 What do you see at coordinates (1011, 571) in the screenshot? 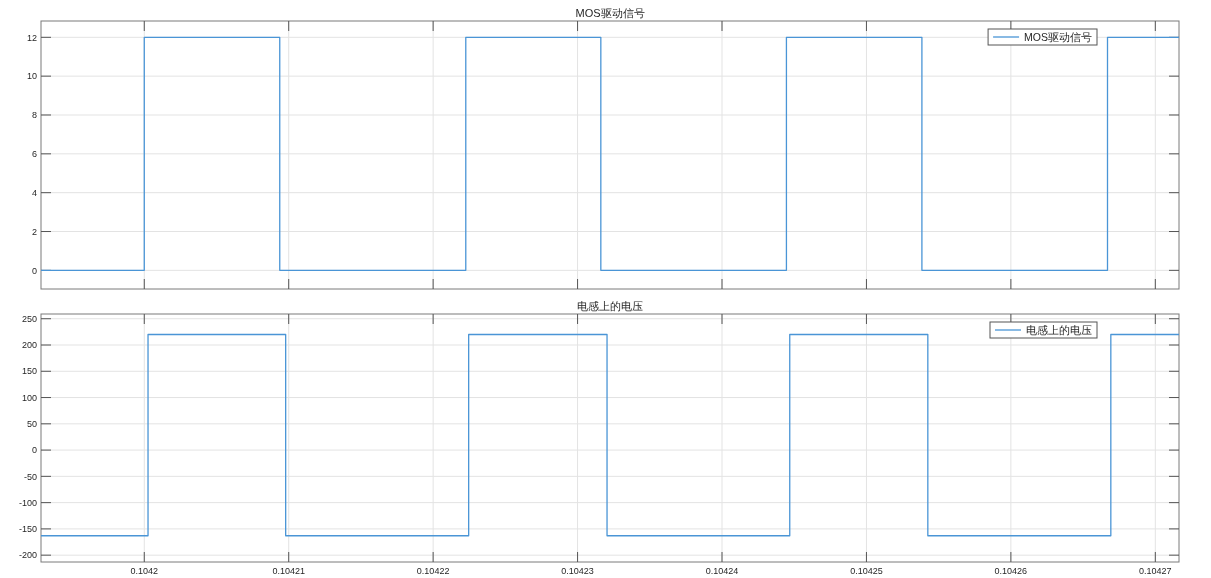
I see `x-tick-label: 0.10426` at bounding box center [1011, 571].